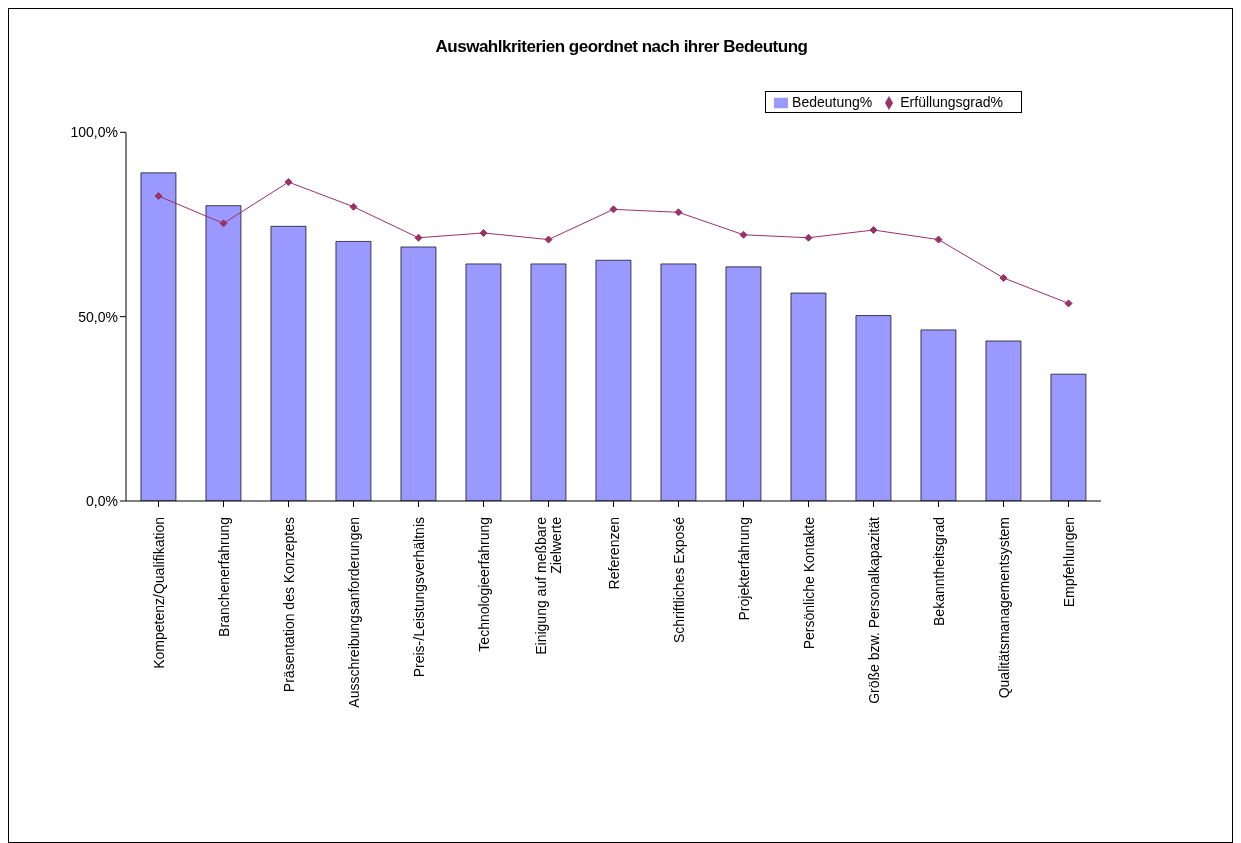  Describe the element at coordinates (951, 102) in the screenshot. I see `legend-label: Erfüllungsgrad%` at that location.